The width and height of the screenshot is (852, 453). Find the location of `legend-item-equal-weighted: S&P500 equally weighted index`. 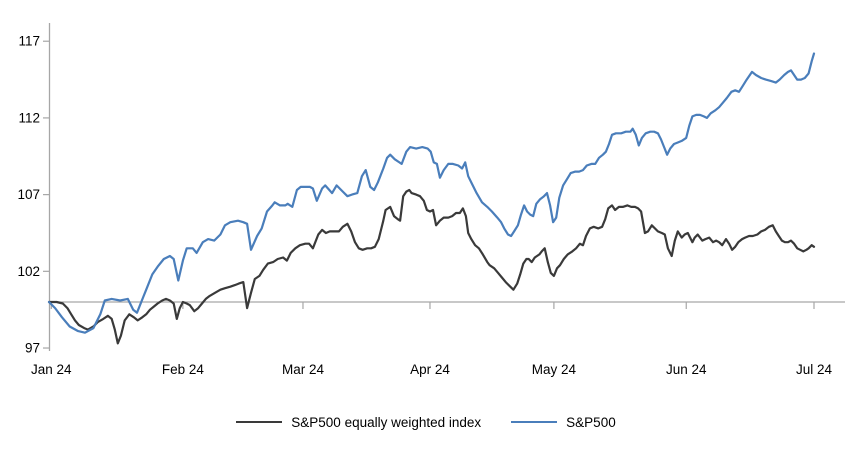

legend-item-equal-weighted: S&P500 equally weighted index is located at coordinates (358, 422).